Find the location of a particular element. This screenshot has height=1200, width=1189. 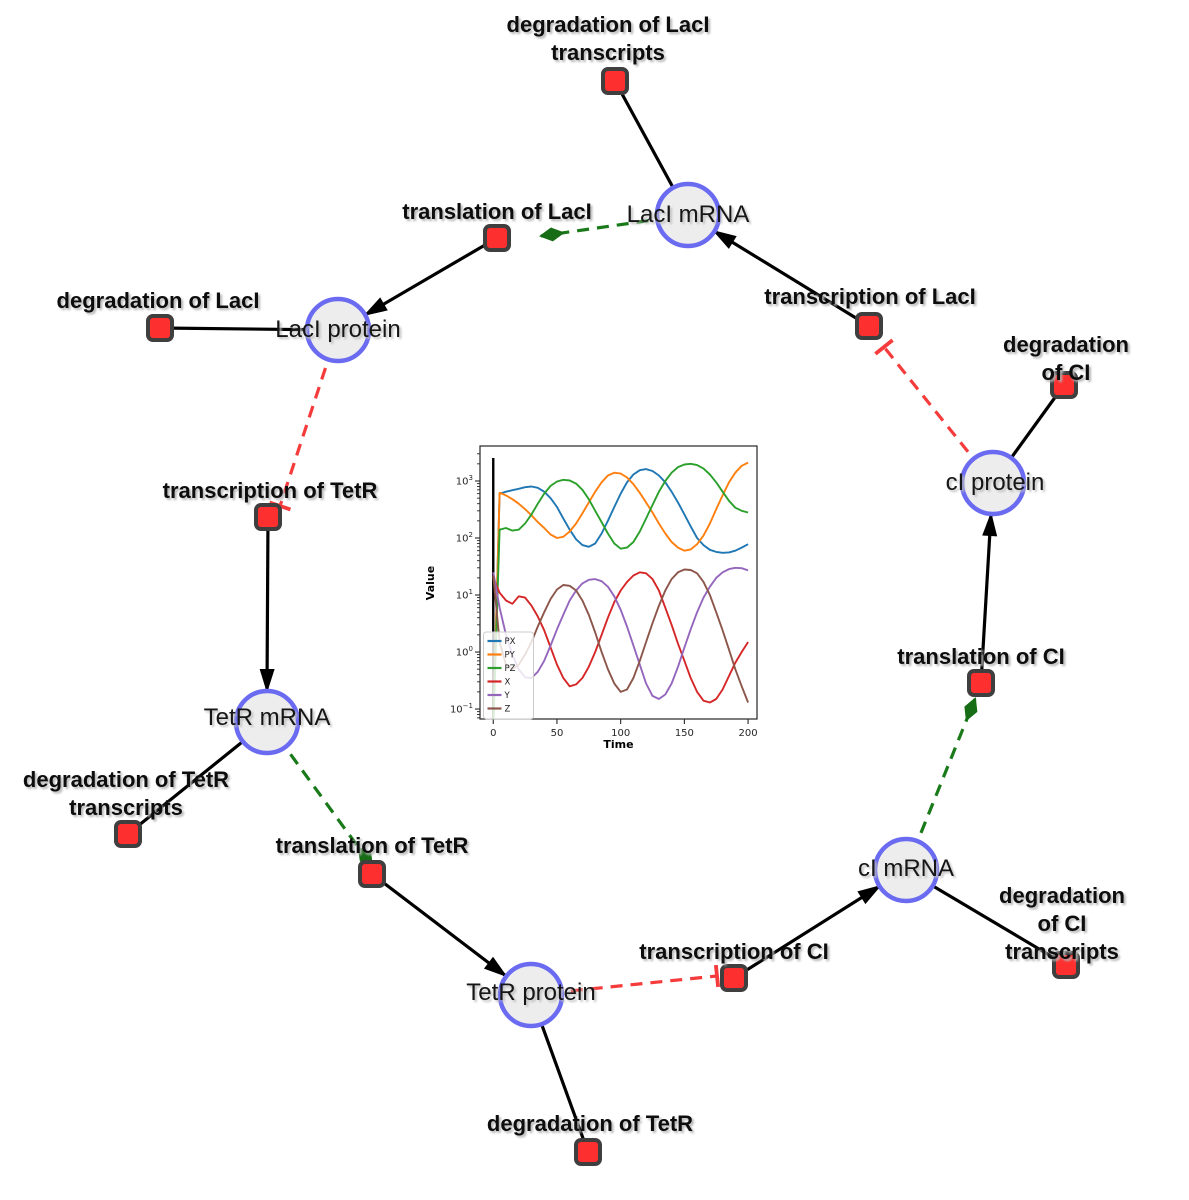

species-label-ci-protein: cI protein is located at coordinates (995, 482).